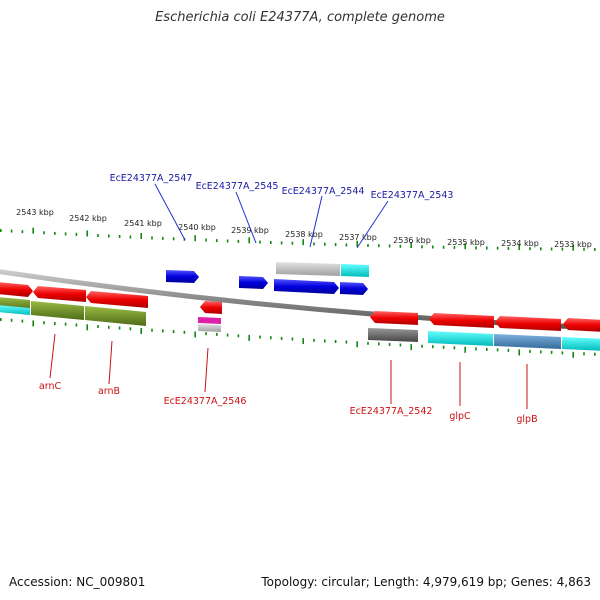 This screenshot has height=600, width=600. Describe the element at coordinates (412, 195) in the screenshot. I see `callout-label-EcE24377A_2543: EcE24377A_2543` at that location.